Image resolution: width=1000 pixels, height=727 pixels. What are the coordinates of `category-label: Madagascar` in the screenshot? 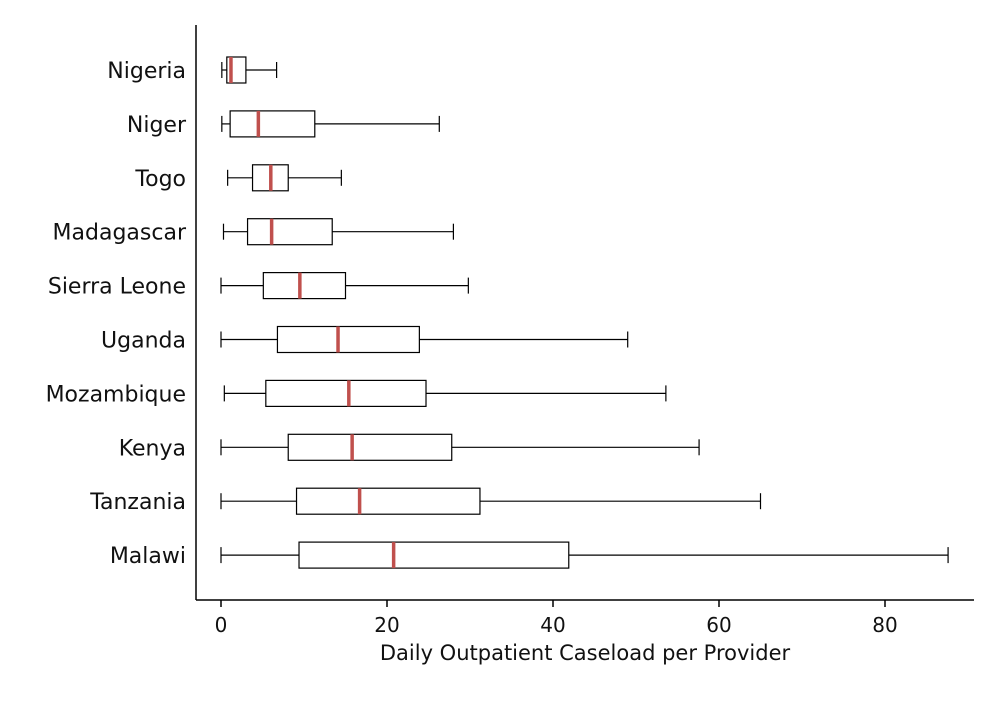 It's located at (120, 233).